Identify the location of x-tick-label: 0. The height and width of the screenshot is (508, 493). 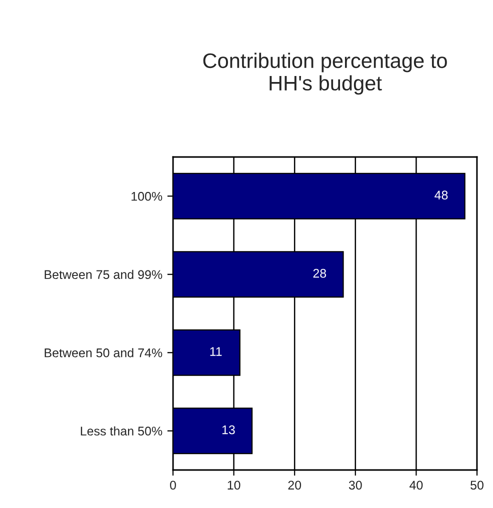
(173, 485).